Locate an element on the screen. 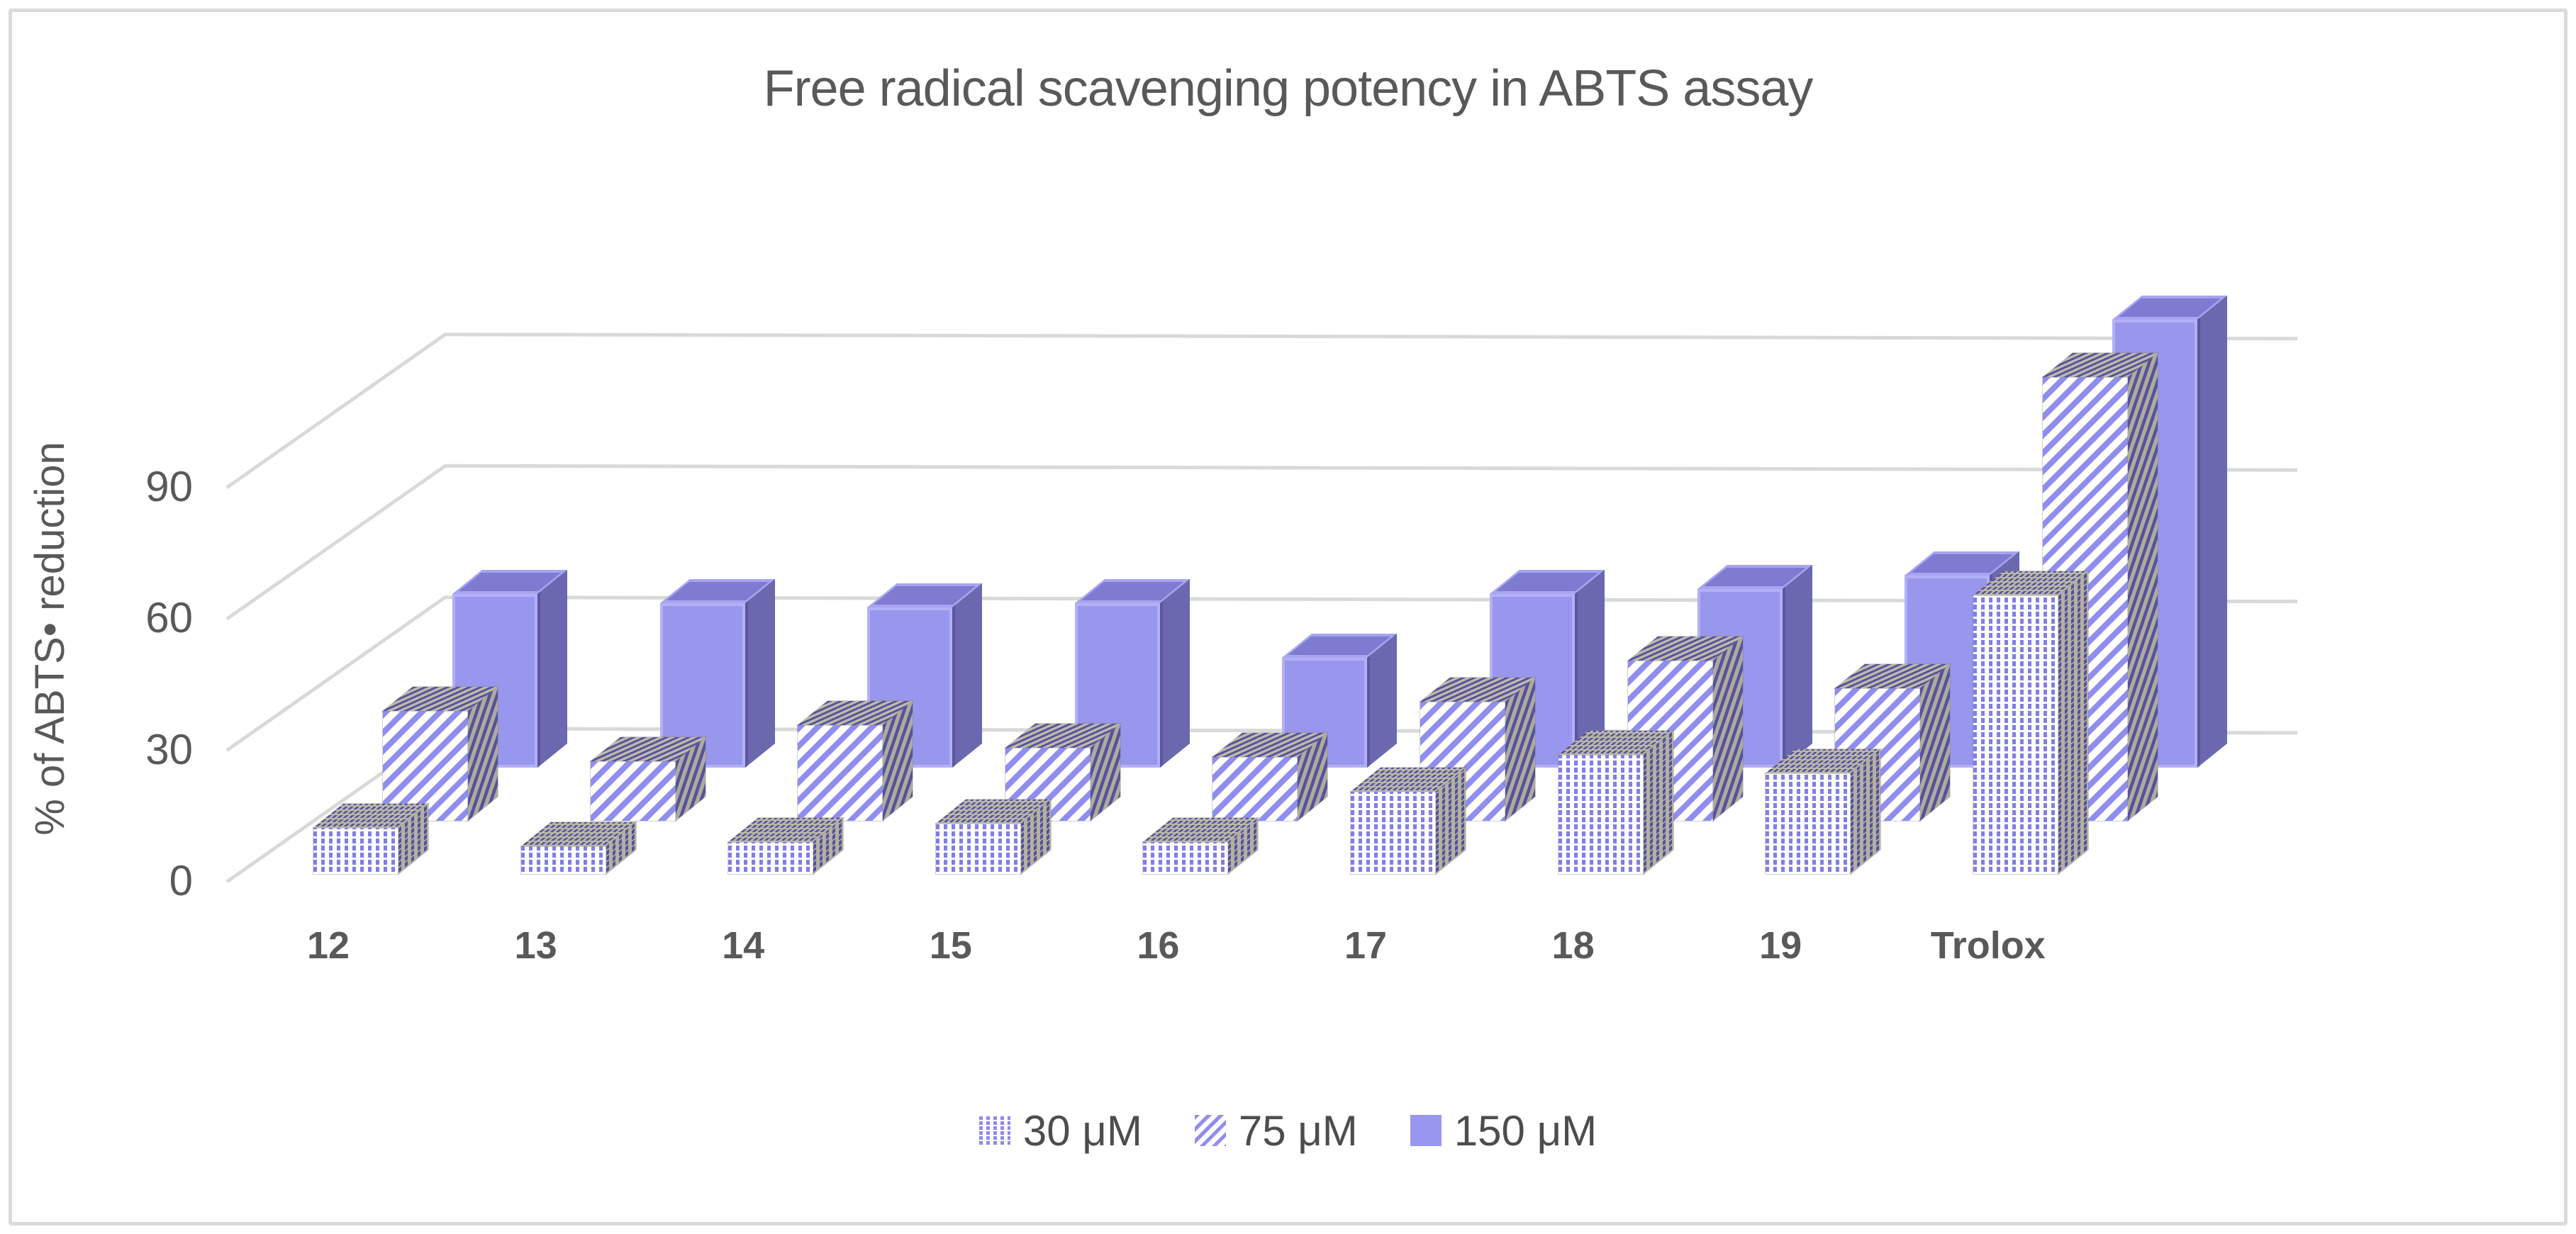 This screenshot has width=2576, height=1234. x-category-label-Trolox: Trolox is located at coordinates (1988, 945).